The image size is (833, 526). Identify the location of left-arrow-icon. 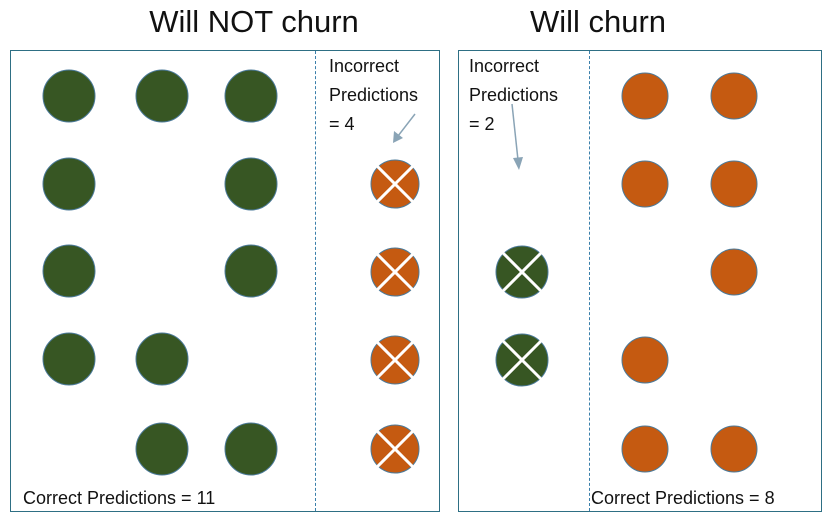
(404, 128).